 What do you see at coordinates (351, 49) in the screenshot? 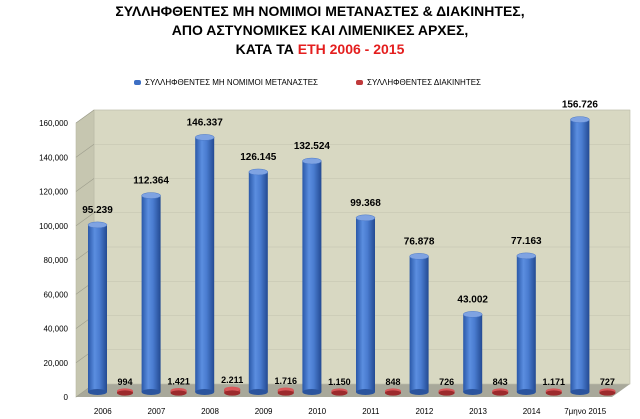
I see `title-line-3-highlight: ΕΤΗ 2006 - 2015` at bounding box center [351, 49].